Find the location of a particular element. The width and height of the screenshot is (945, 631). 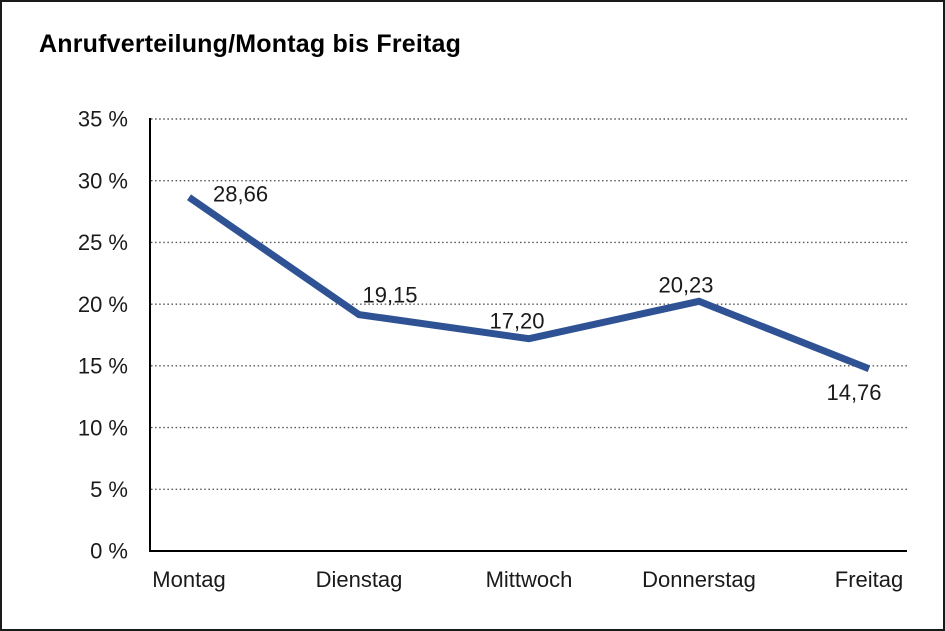

chart-title: Anrufverteilung/Montag bis Freitag is located at coordinates (250, 44).